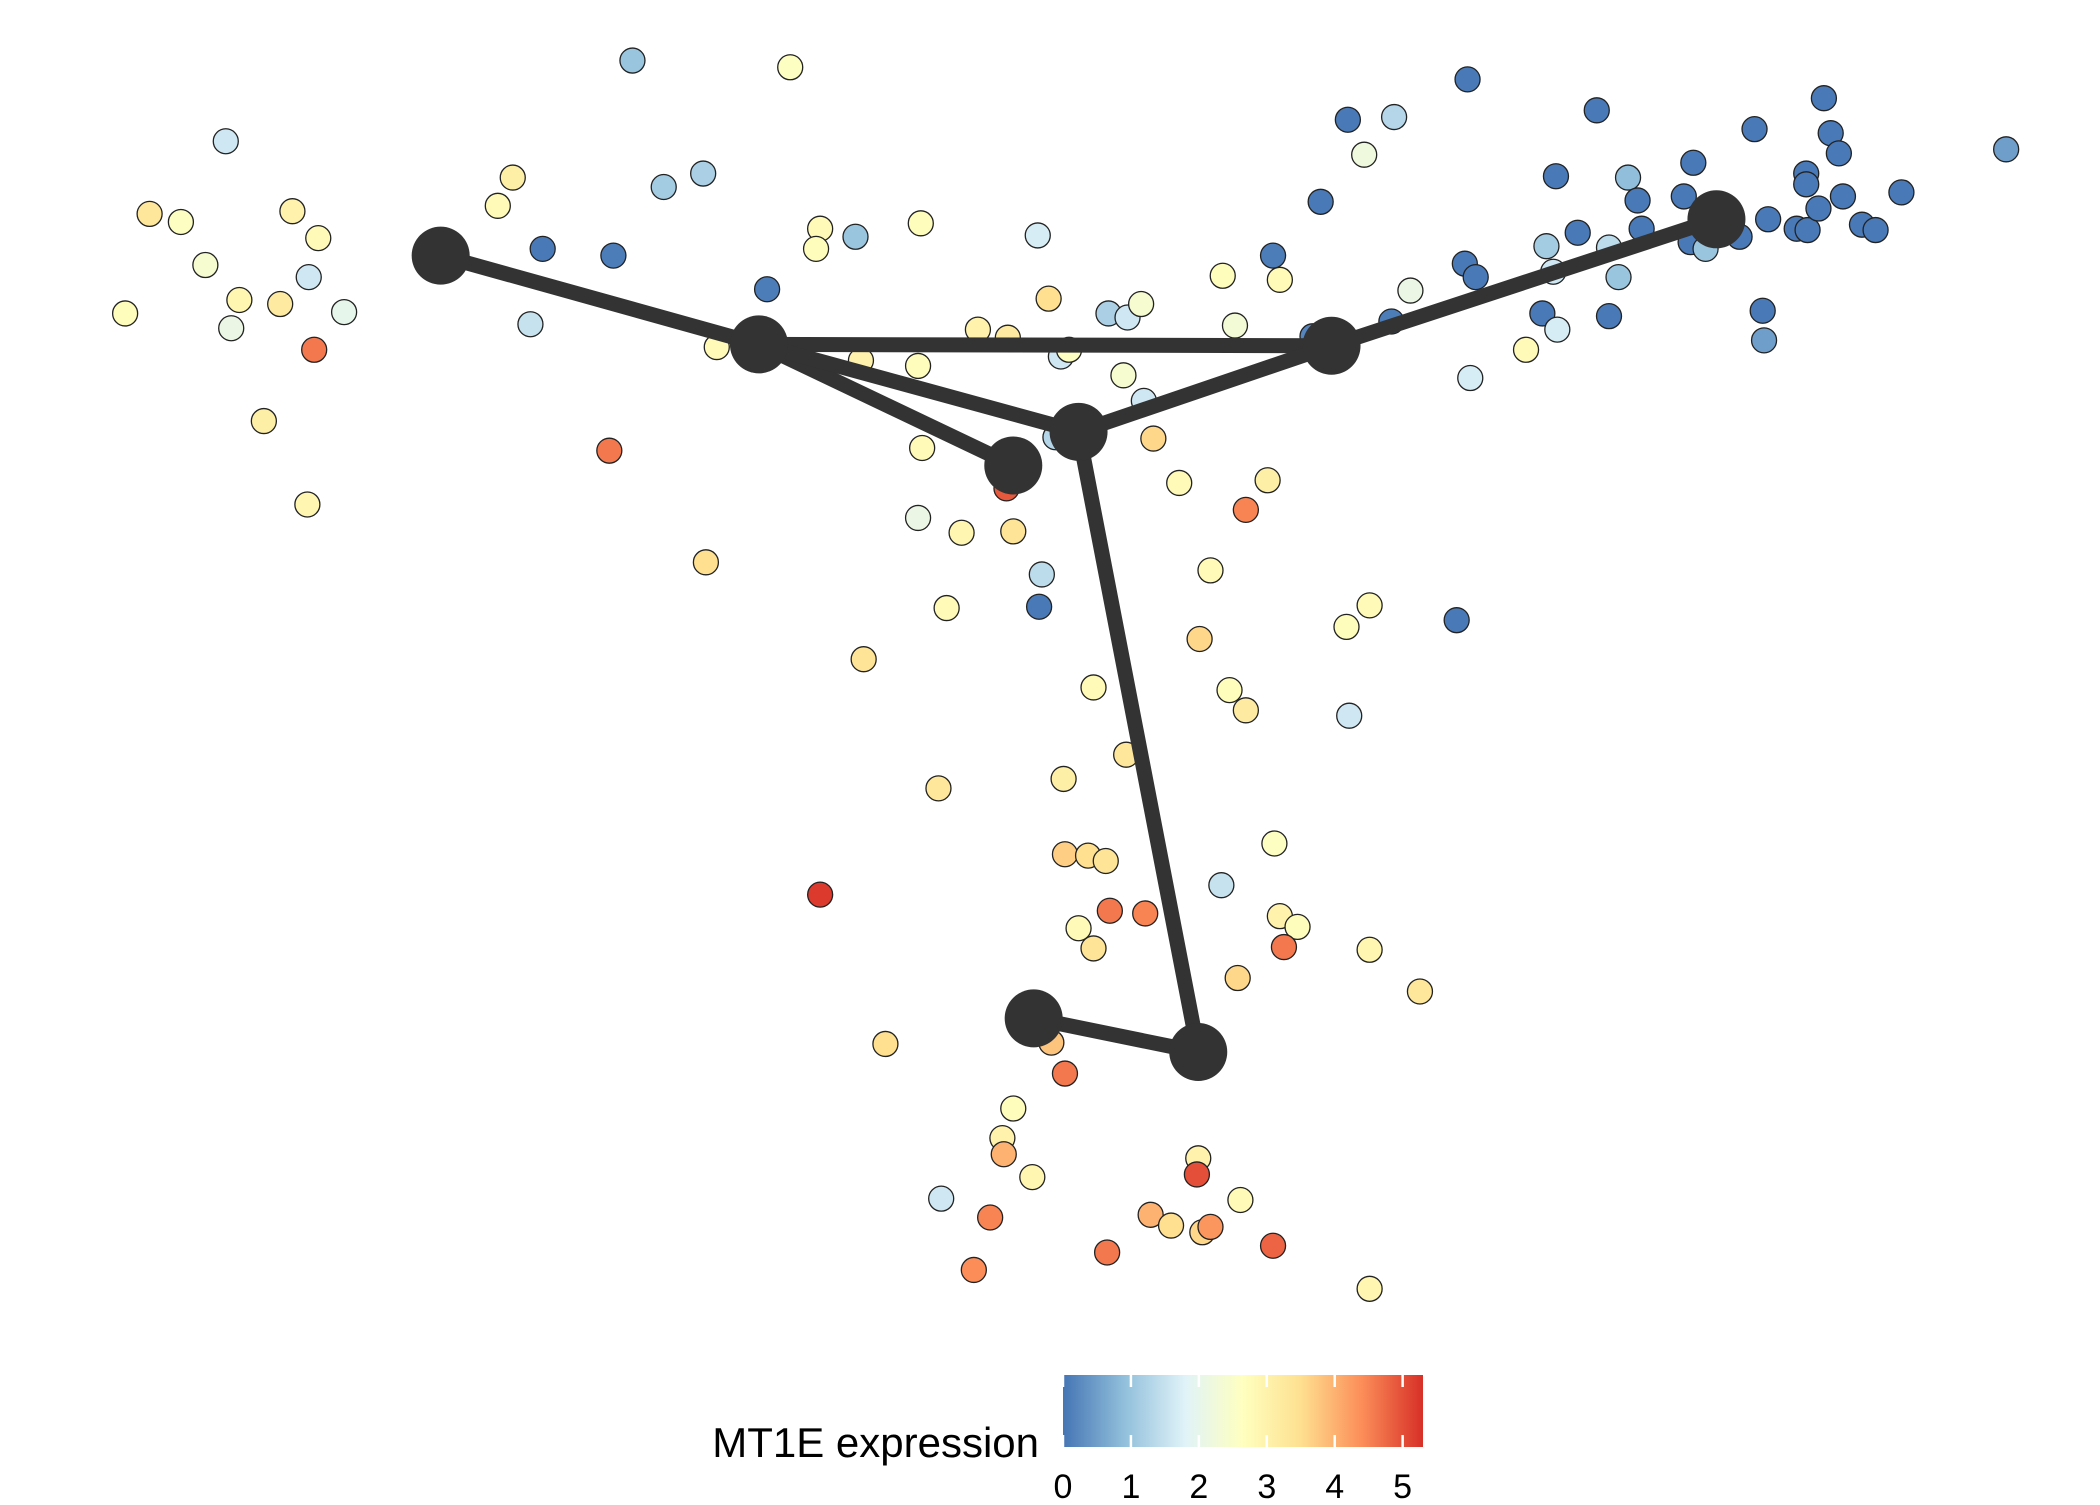  I want to click on trajectory-node-n3, so click(1013, 465).